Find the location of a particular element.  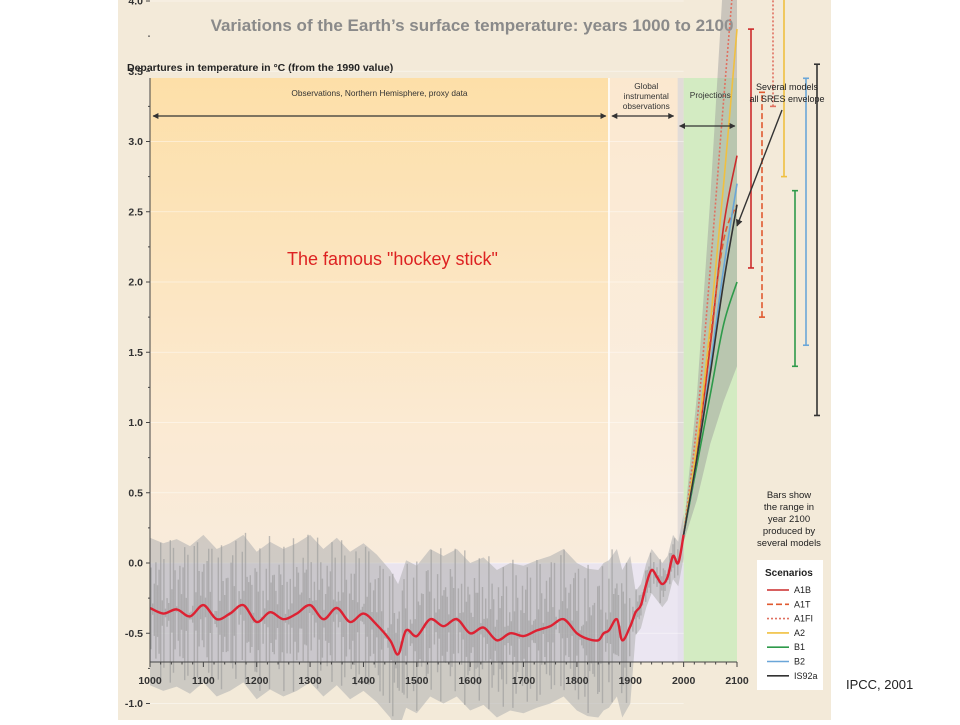

source-credit: IPCC, 2001 is located at coordinates (880, 684).